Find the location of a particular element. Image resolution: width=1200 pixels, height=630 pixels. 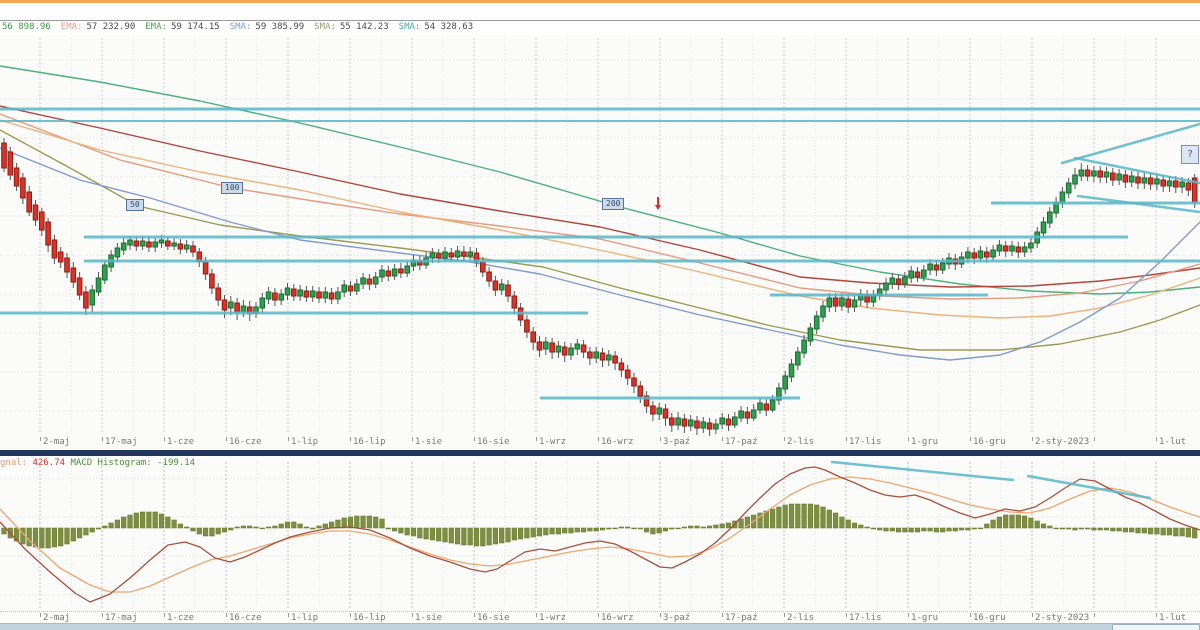

axis-date-label: 16-gru is located at coordinates (989, 442).